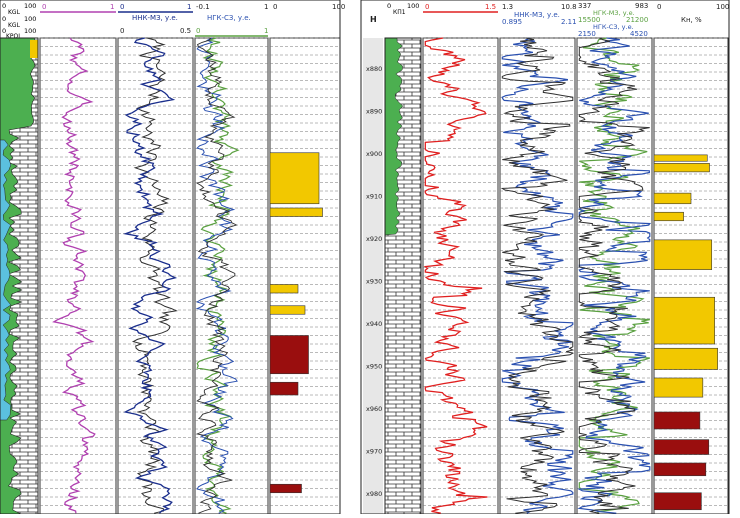 The height and width of the screenshot is (518, 740). What do you see at coordinates (155, 18) in the screenshot?
I see `left-t3-name: ННК-МЗ, у.е.` at bounding box center [155, 18].